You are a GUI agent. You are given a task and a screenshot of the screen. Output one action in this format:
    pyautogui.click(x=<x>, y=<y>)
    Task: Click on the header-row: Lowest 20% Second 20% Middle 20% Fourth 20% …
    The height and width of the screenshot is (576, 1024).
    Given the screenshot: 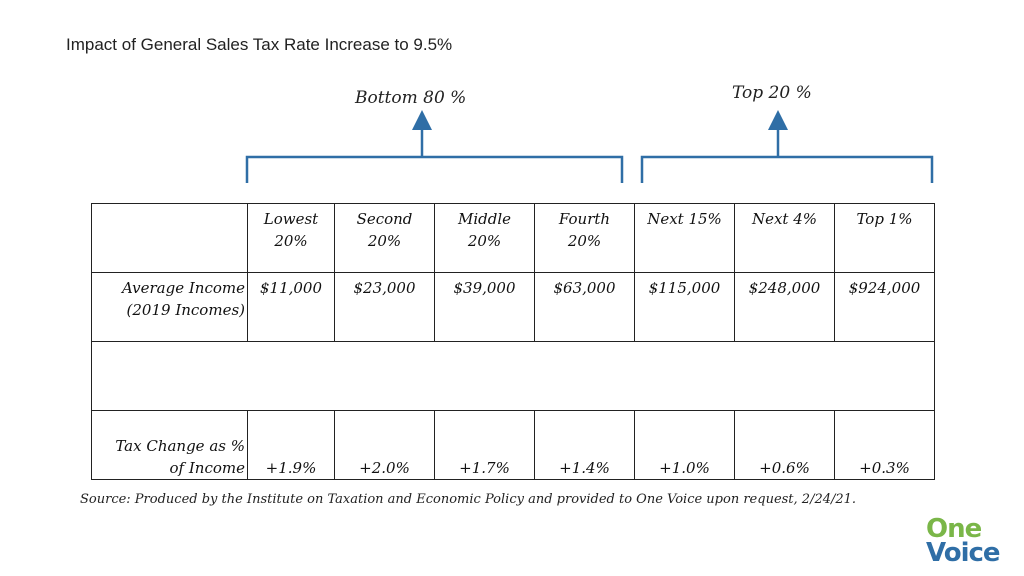 What is the action you would take?
    pyautogui.click(x=513, y=238)
    